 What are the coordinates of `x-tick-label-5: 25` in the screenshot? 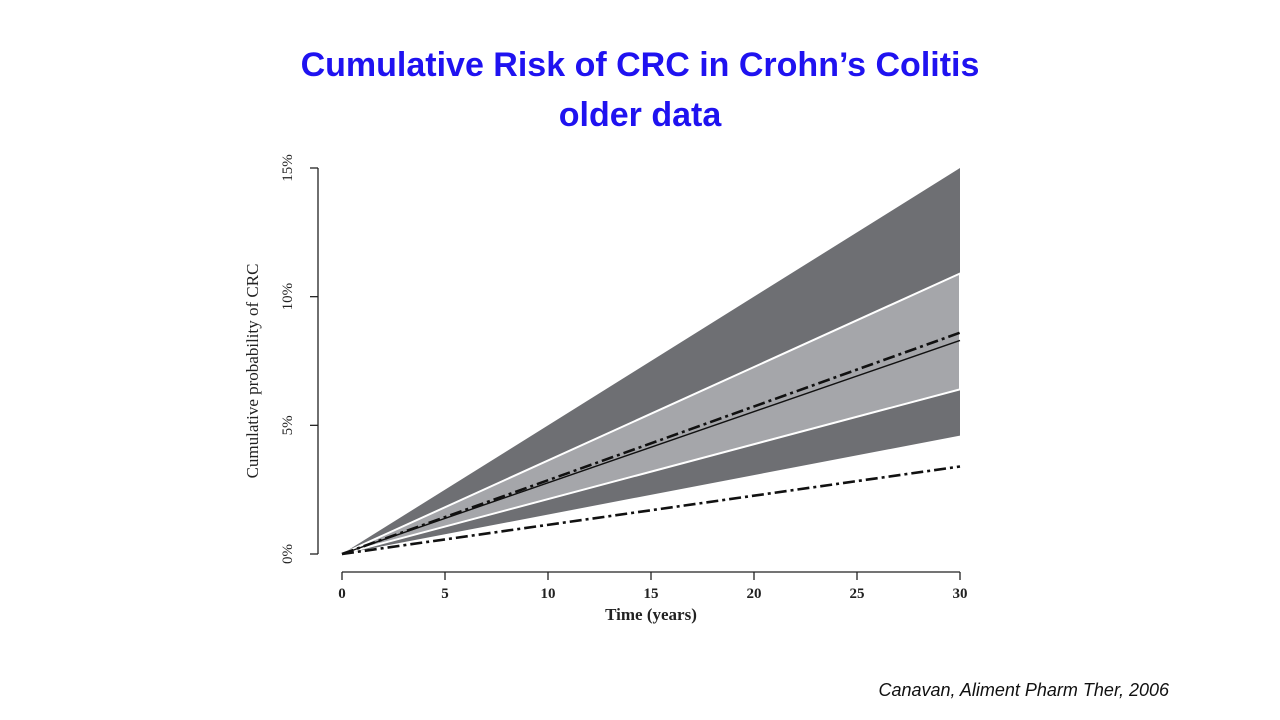 It's located at (857, 594).